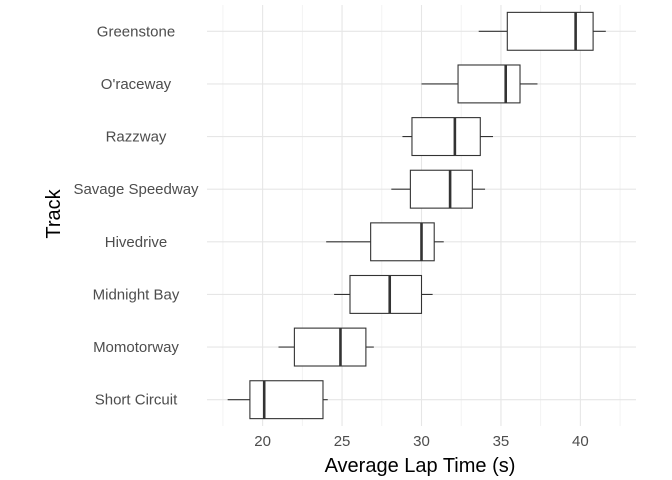 The width and height of the screenshot is (672, 480). Describe the element at coordinates (54, 213) in the screenshot. I see `y-axis-title: Track` at that location.